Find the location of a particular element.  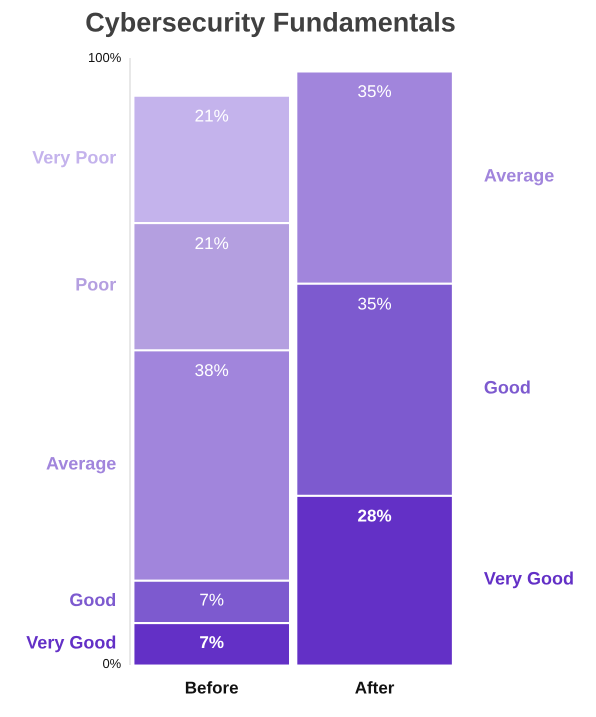

data-label: 38% is located at coordinates (211, 370).